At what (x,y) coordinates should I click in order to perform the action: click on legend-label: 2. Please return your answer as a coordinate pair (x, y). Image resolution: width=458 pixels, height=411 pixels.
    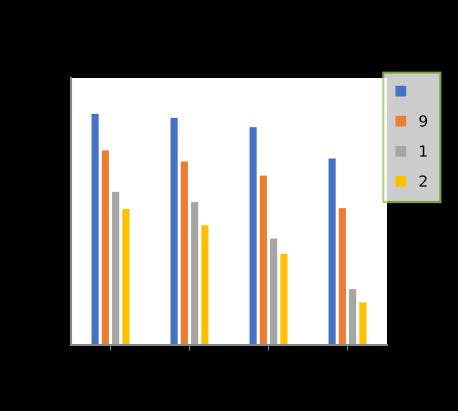
    Looking at the image, I should click on (423, 181).